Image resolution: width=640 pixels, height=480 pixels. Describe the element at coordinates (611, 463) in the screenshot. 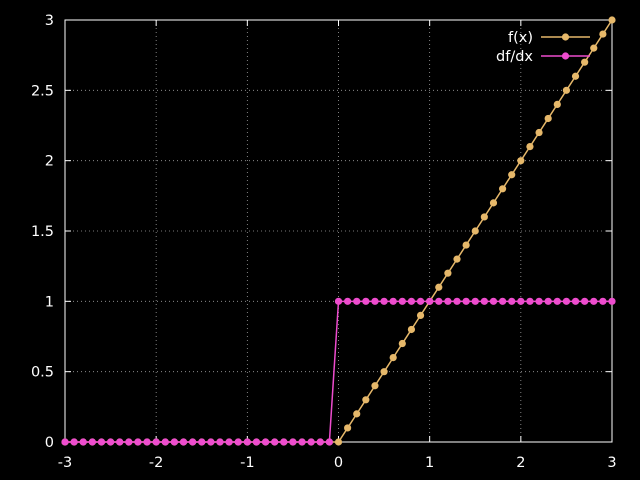

I see `x-tick-label: 3` at that location.